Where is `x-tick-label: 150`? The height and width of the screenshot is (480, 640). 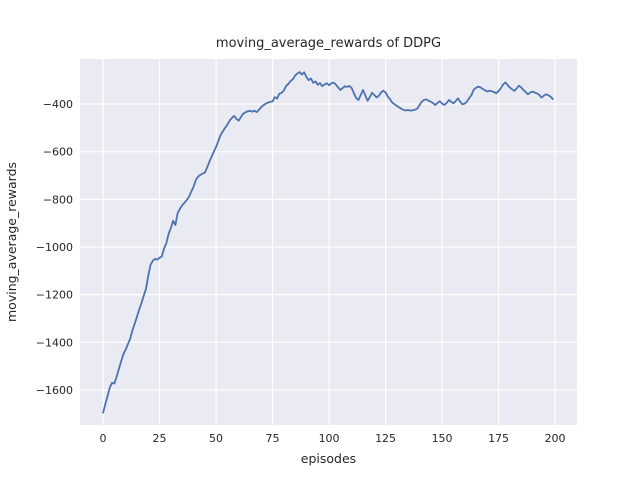 x-tick-label: 150 is located at coordinates (442, 438).